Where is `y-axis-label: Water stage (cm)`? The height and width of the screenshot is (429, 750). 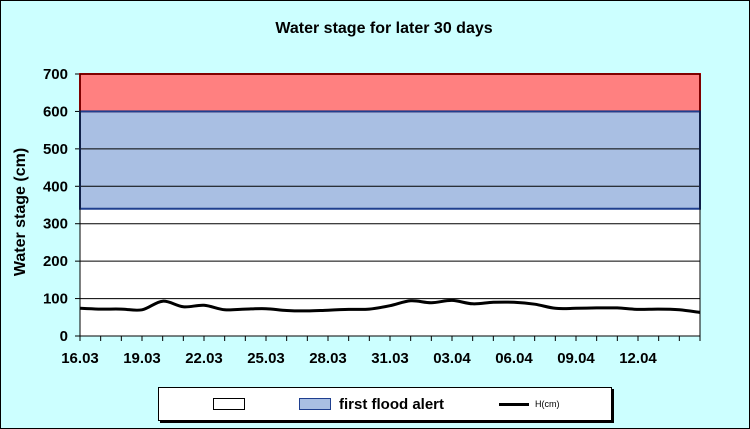
y-axis-label: Water stage (cm) is located at coordinates (20, 212).